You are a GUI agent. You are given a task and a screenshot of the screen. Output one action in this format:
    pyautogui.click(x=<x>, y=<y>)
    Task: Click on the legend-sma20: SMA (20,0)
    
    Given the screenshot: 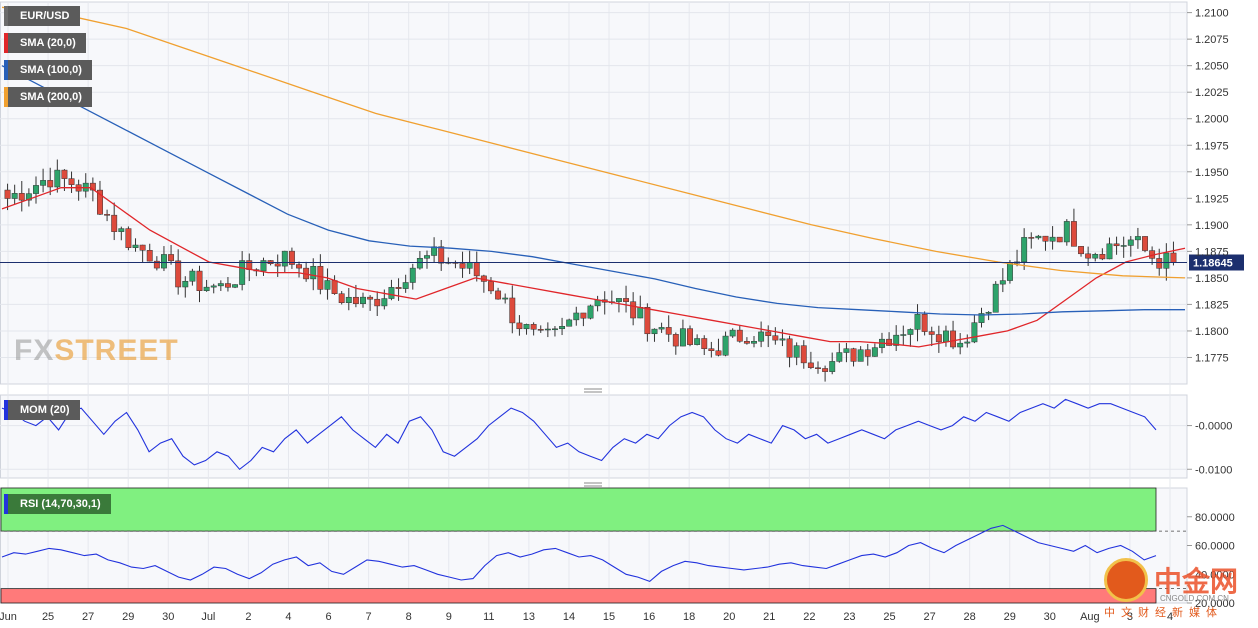 What is the action you would take?
    pyautogui.click(x=45, y=43)
    